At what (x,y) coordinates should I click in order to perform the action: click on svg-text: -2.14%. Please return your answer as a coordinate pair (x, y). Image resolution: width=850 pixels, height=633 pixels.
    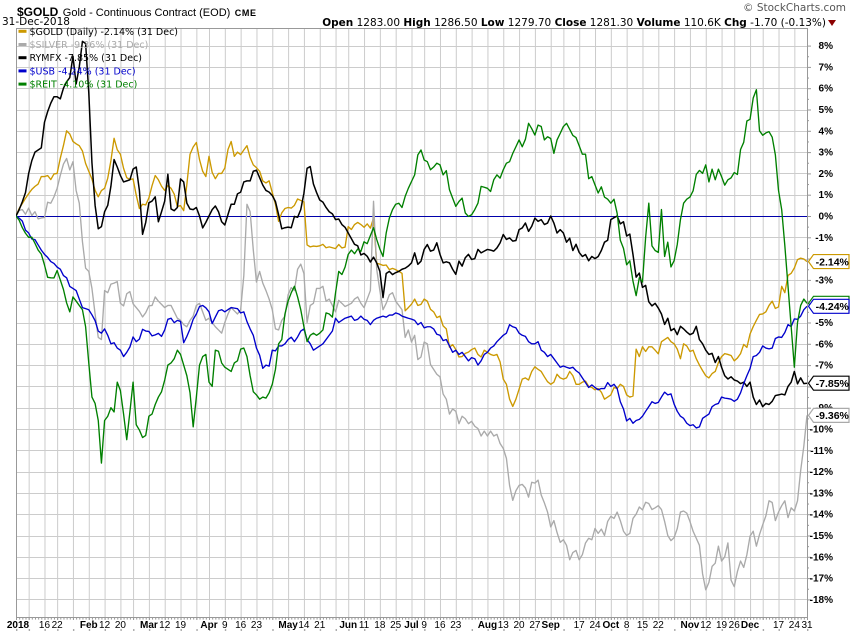
    Looking at the image, I should click on (833, 262).